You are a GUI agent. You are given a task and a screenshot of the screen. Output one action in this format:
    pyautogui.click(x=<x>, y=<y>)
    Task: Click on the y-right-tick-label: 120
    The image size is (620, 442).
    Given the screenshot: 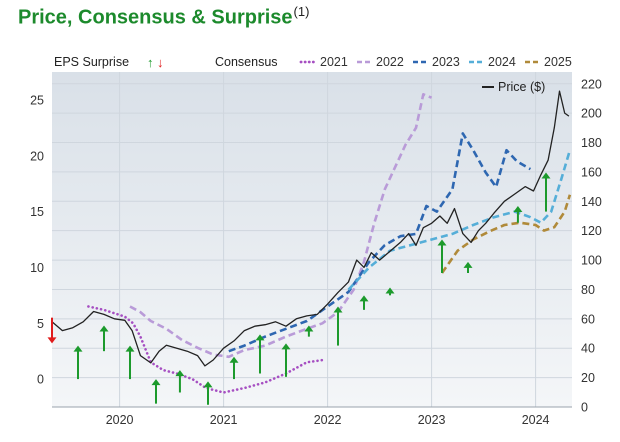 What is the action you would take?
    pyautogui.click(x=591, y=231)
    